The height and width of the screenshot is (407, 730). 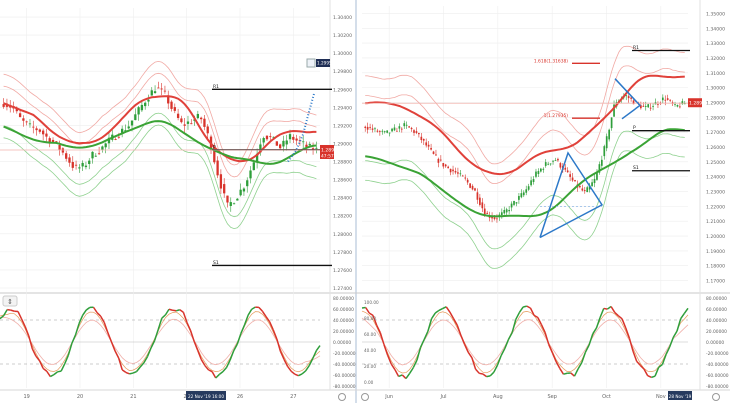 What do you see at coordinates (311, 63) in the screenshot?
I see `zoom-button` at bounding box center [311, 63].